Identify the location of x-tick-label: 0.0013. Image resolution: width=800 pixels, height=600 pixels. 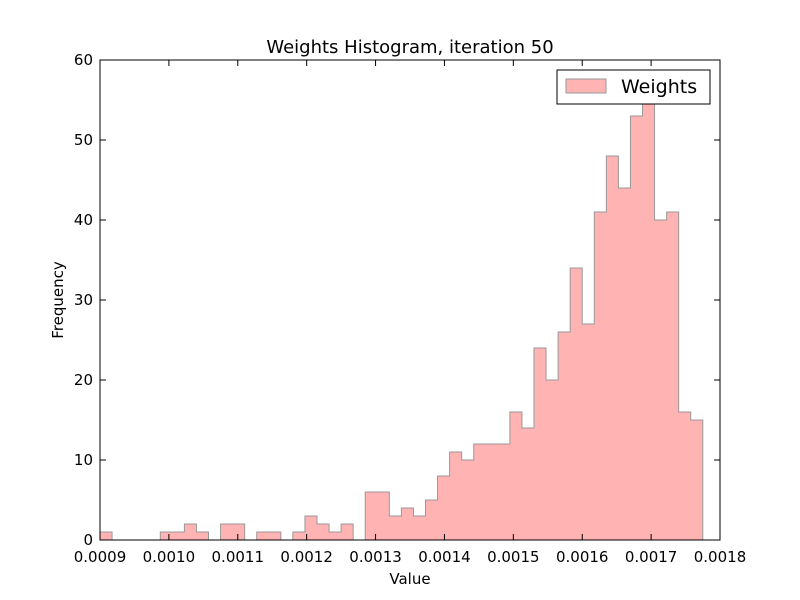
(375, 557).